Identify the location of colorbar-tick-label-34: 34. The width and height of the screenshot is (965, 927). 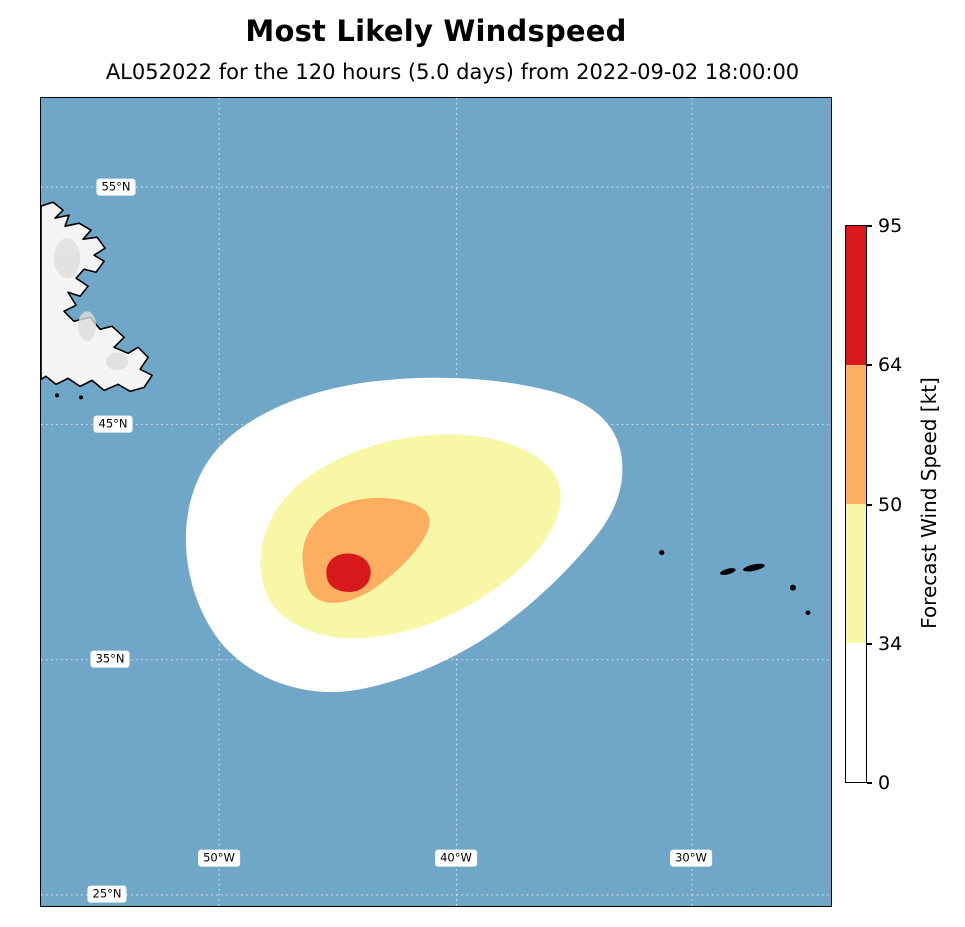
(890, 644).